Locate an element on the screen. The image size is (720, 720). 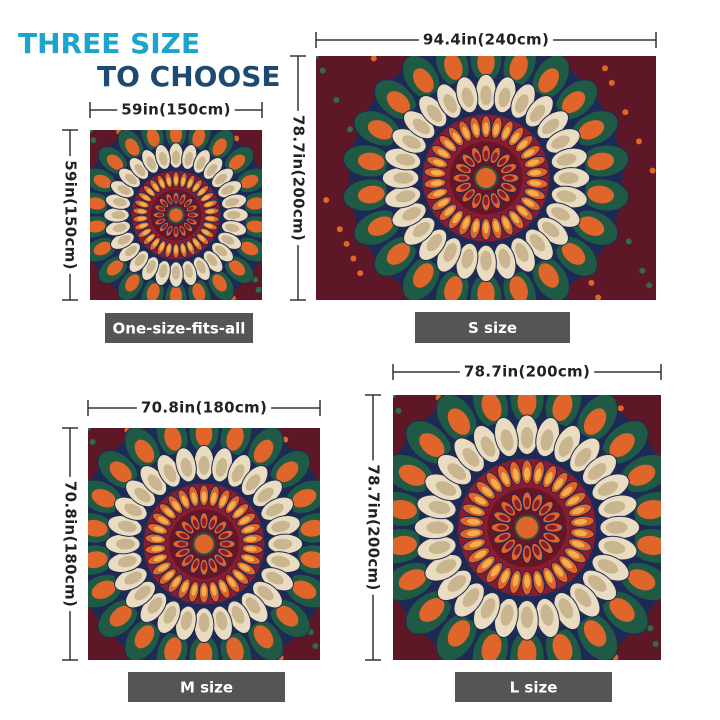
size-badge is located at coordinates (533, 687).